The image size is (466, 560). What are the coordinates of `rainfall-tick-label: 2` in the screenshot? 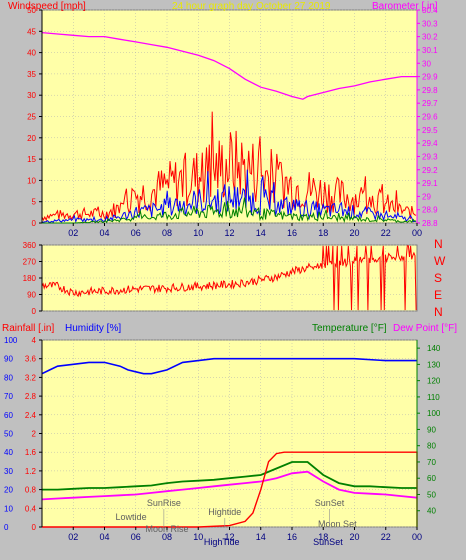 It's located at (34, 434).